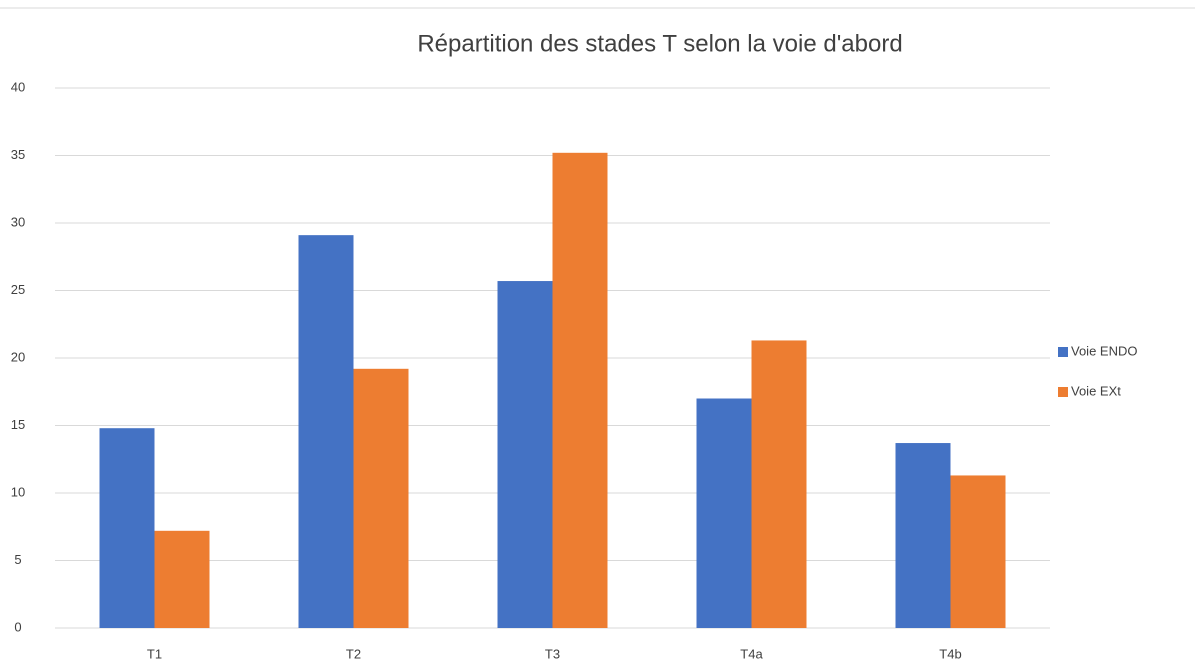 Image resolution: width=1195 pixels, height=664 pixels. Describe the element at coordinates (18, 424) in the screenshot. I see `y-tick-label: 15` at that location.